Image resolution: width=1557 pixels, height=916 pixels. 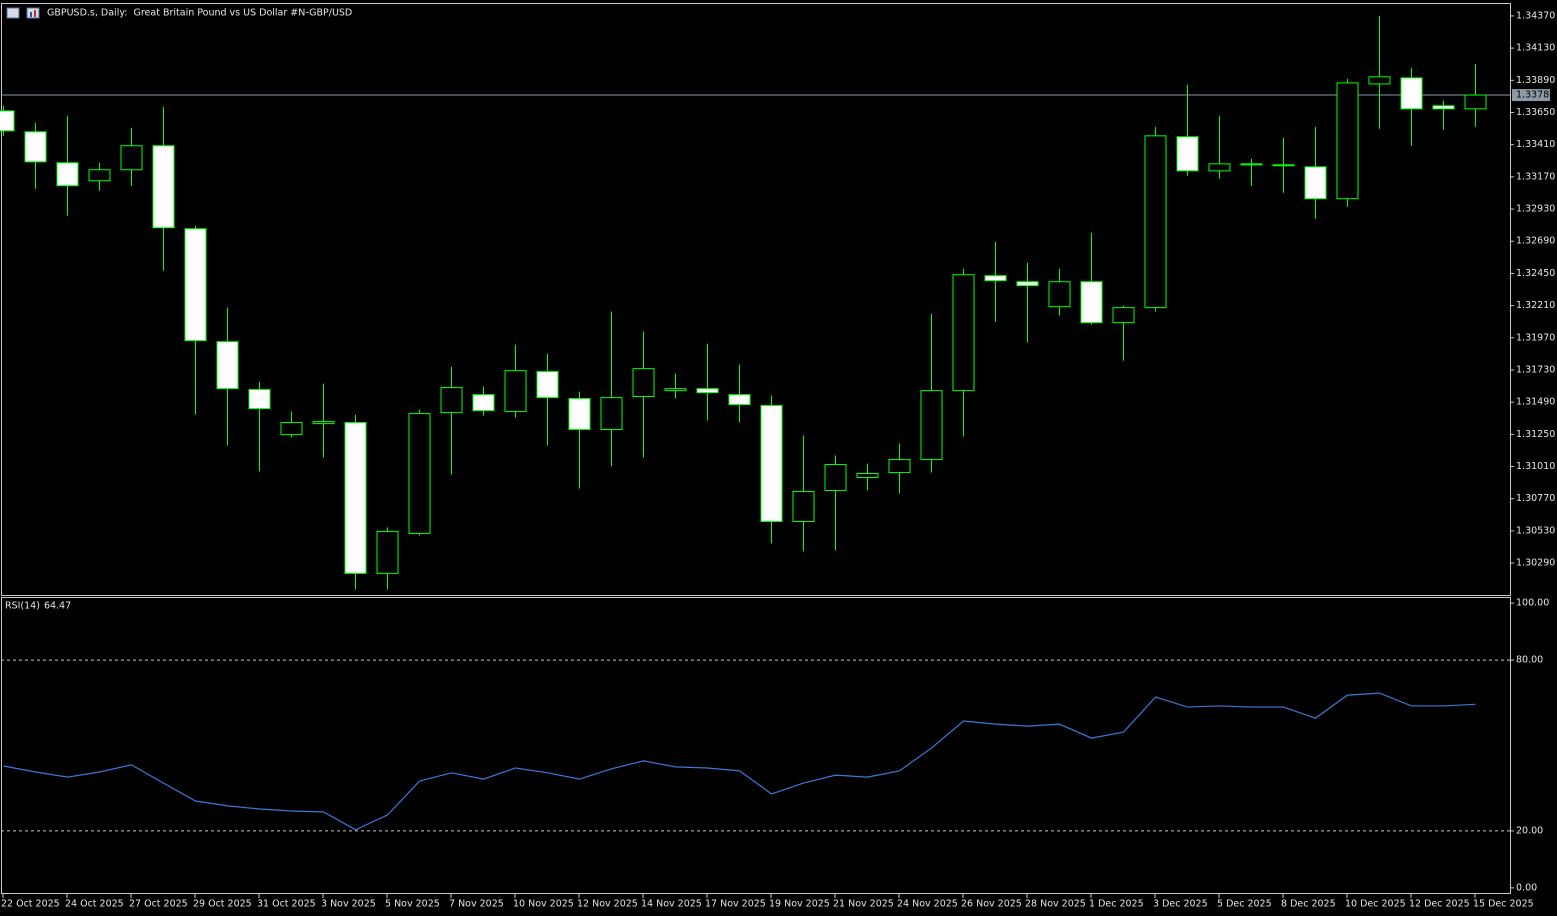 I want to click on x-tick-label: 21 Nov 2025, so click(x=863, y=904).